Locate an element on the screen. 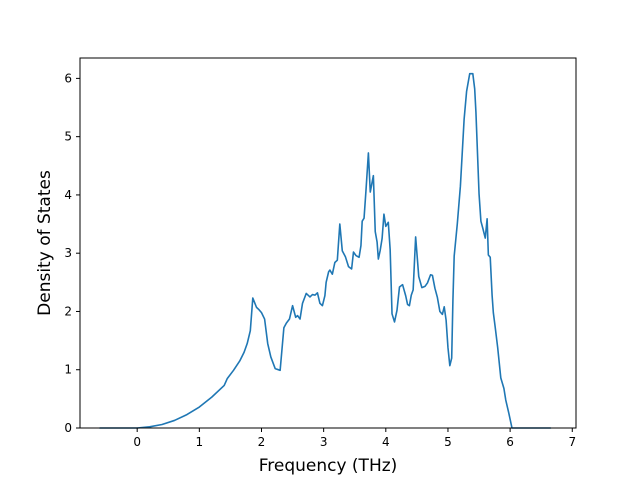 The height and width of the screenshot is (480, 640). x-axis-label: Frequency (THz) is located at coordinates (328, 466).